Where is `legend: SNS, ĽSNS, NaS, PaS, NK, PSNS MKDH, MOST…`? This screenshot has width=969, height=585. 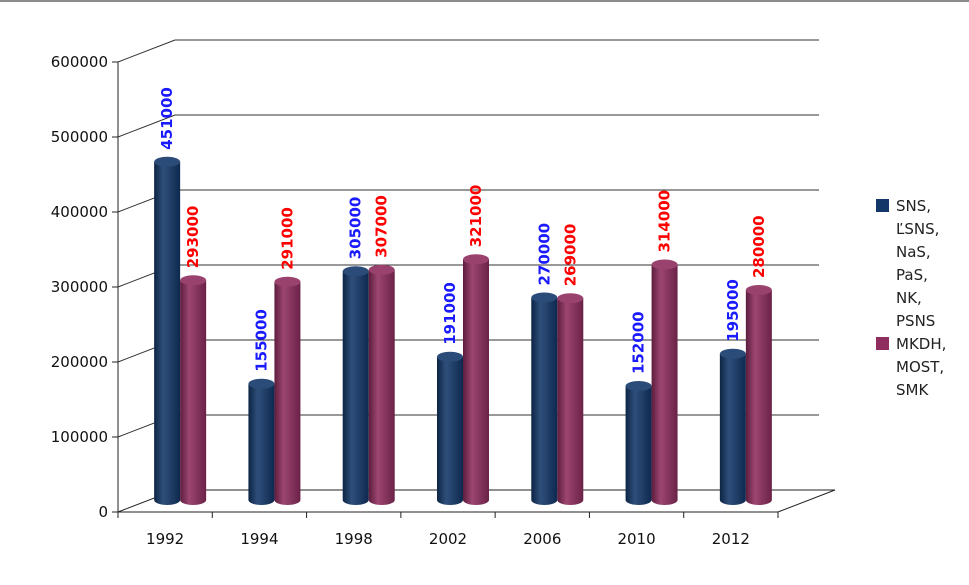
legend: SNS, ĽSNS, NaS, PaS, NK, PSNS MKDH, MOST… is located at coordinates (921, 298).